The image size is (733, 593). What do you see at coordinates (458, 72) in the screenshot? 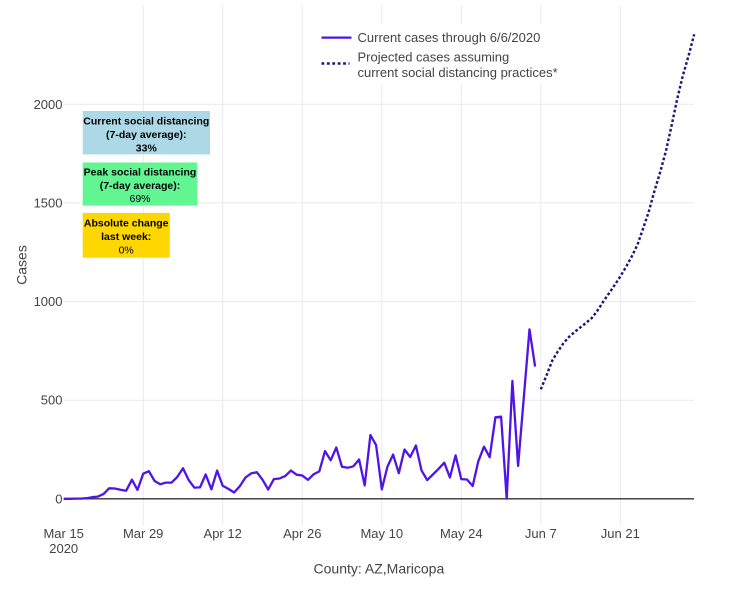
I see `svg-text:current social distancing prac: current social distancing practices*` at bounding box center [458, 72].